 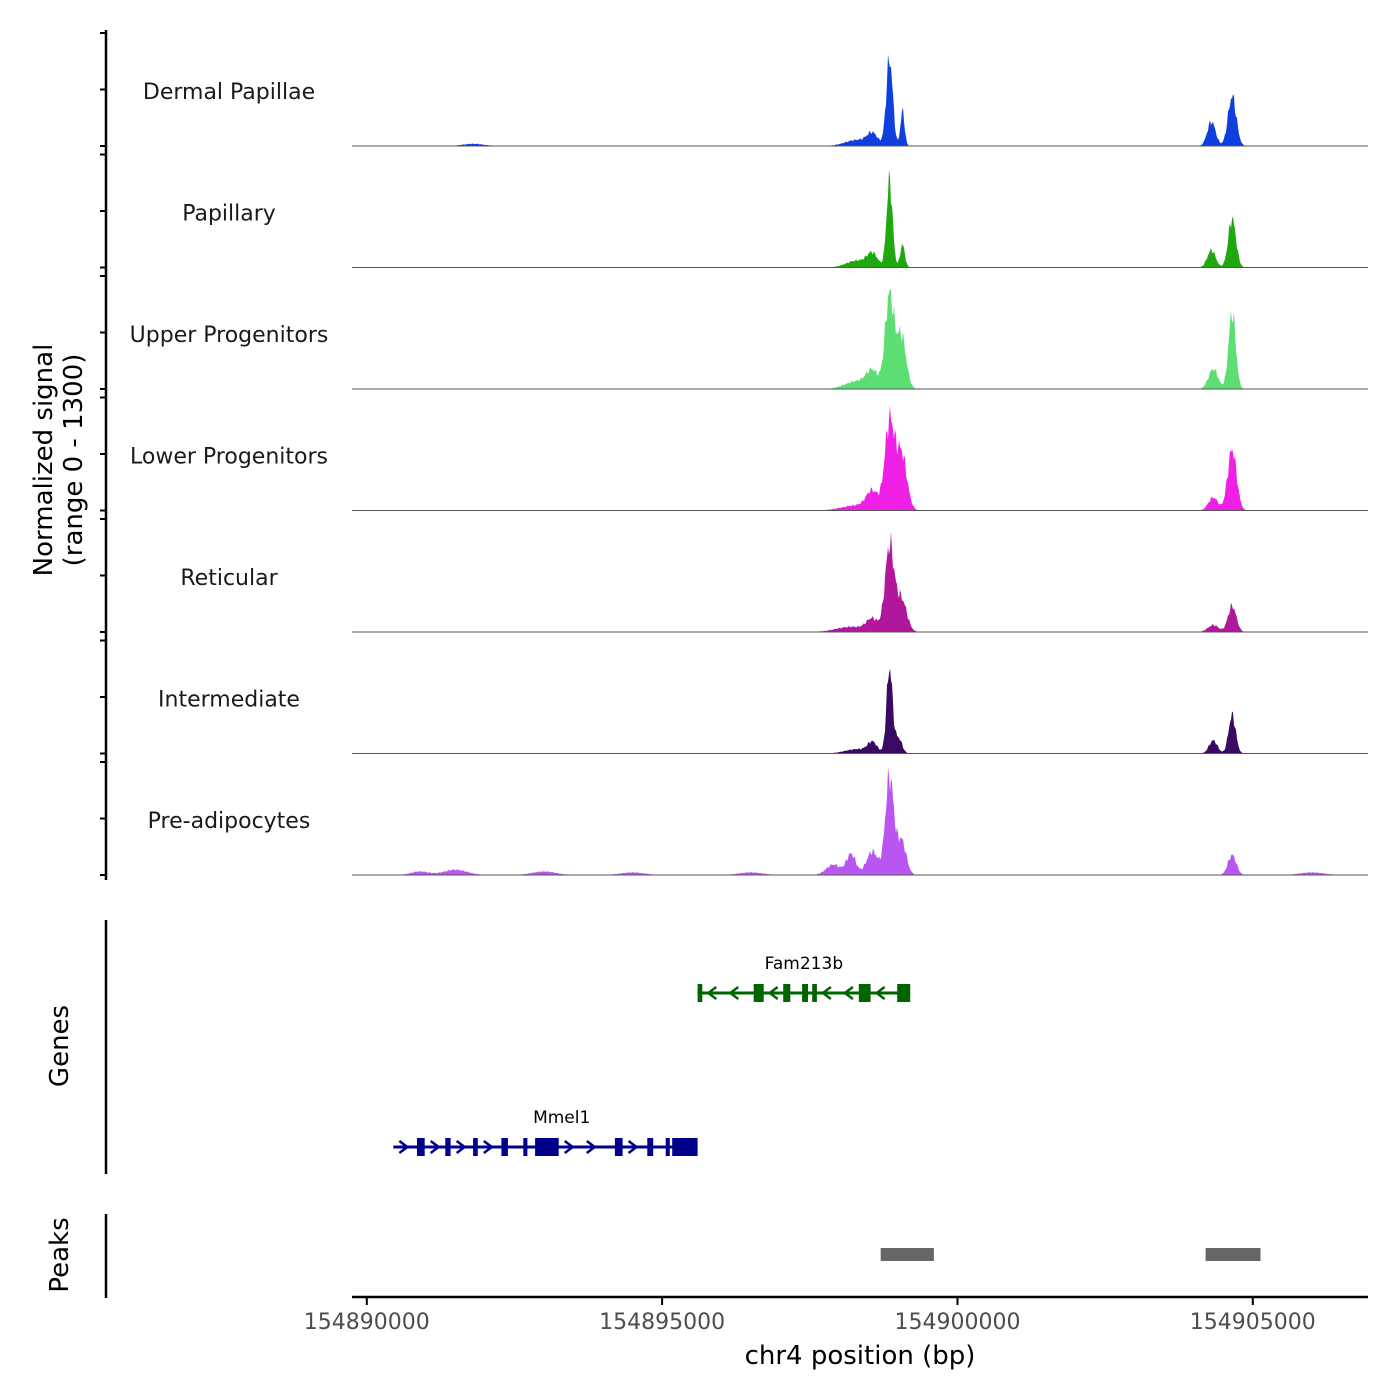 I want to click on track-label-3: Lower Progenitors, so click(x=229, y=457).